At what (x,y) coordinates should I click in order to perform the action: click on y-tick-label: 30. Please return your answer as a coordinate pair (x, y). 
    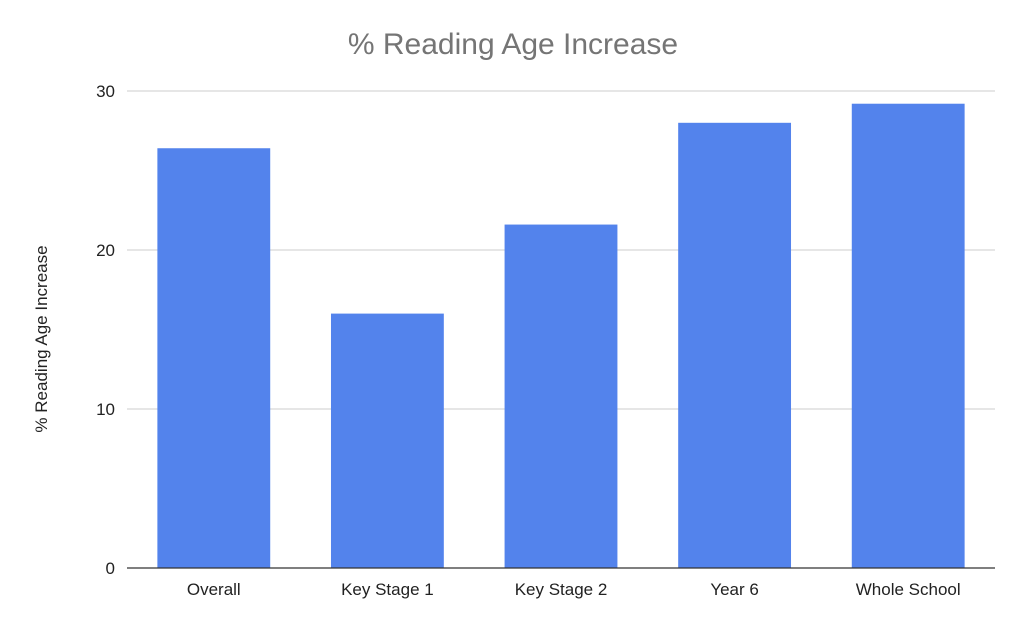
    Looking at the image, I should click on (105, 91).